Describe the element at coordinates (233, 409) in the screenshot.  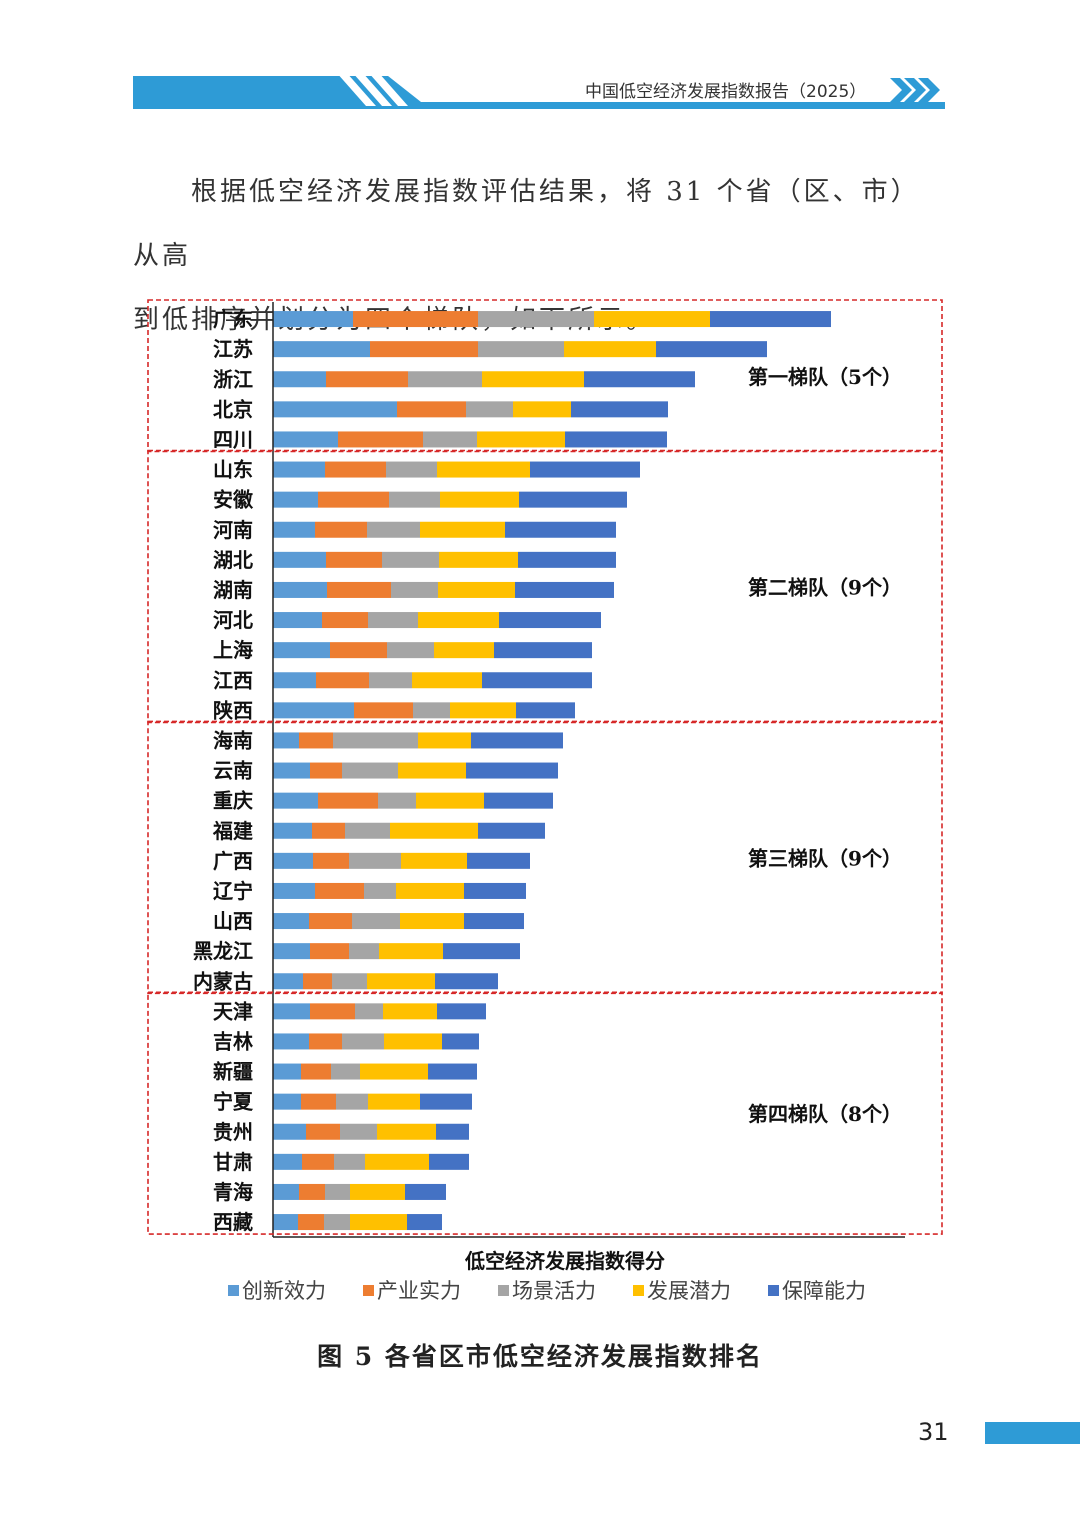
I see `category-label: 北京` at that location.